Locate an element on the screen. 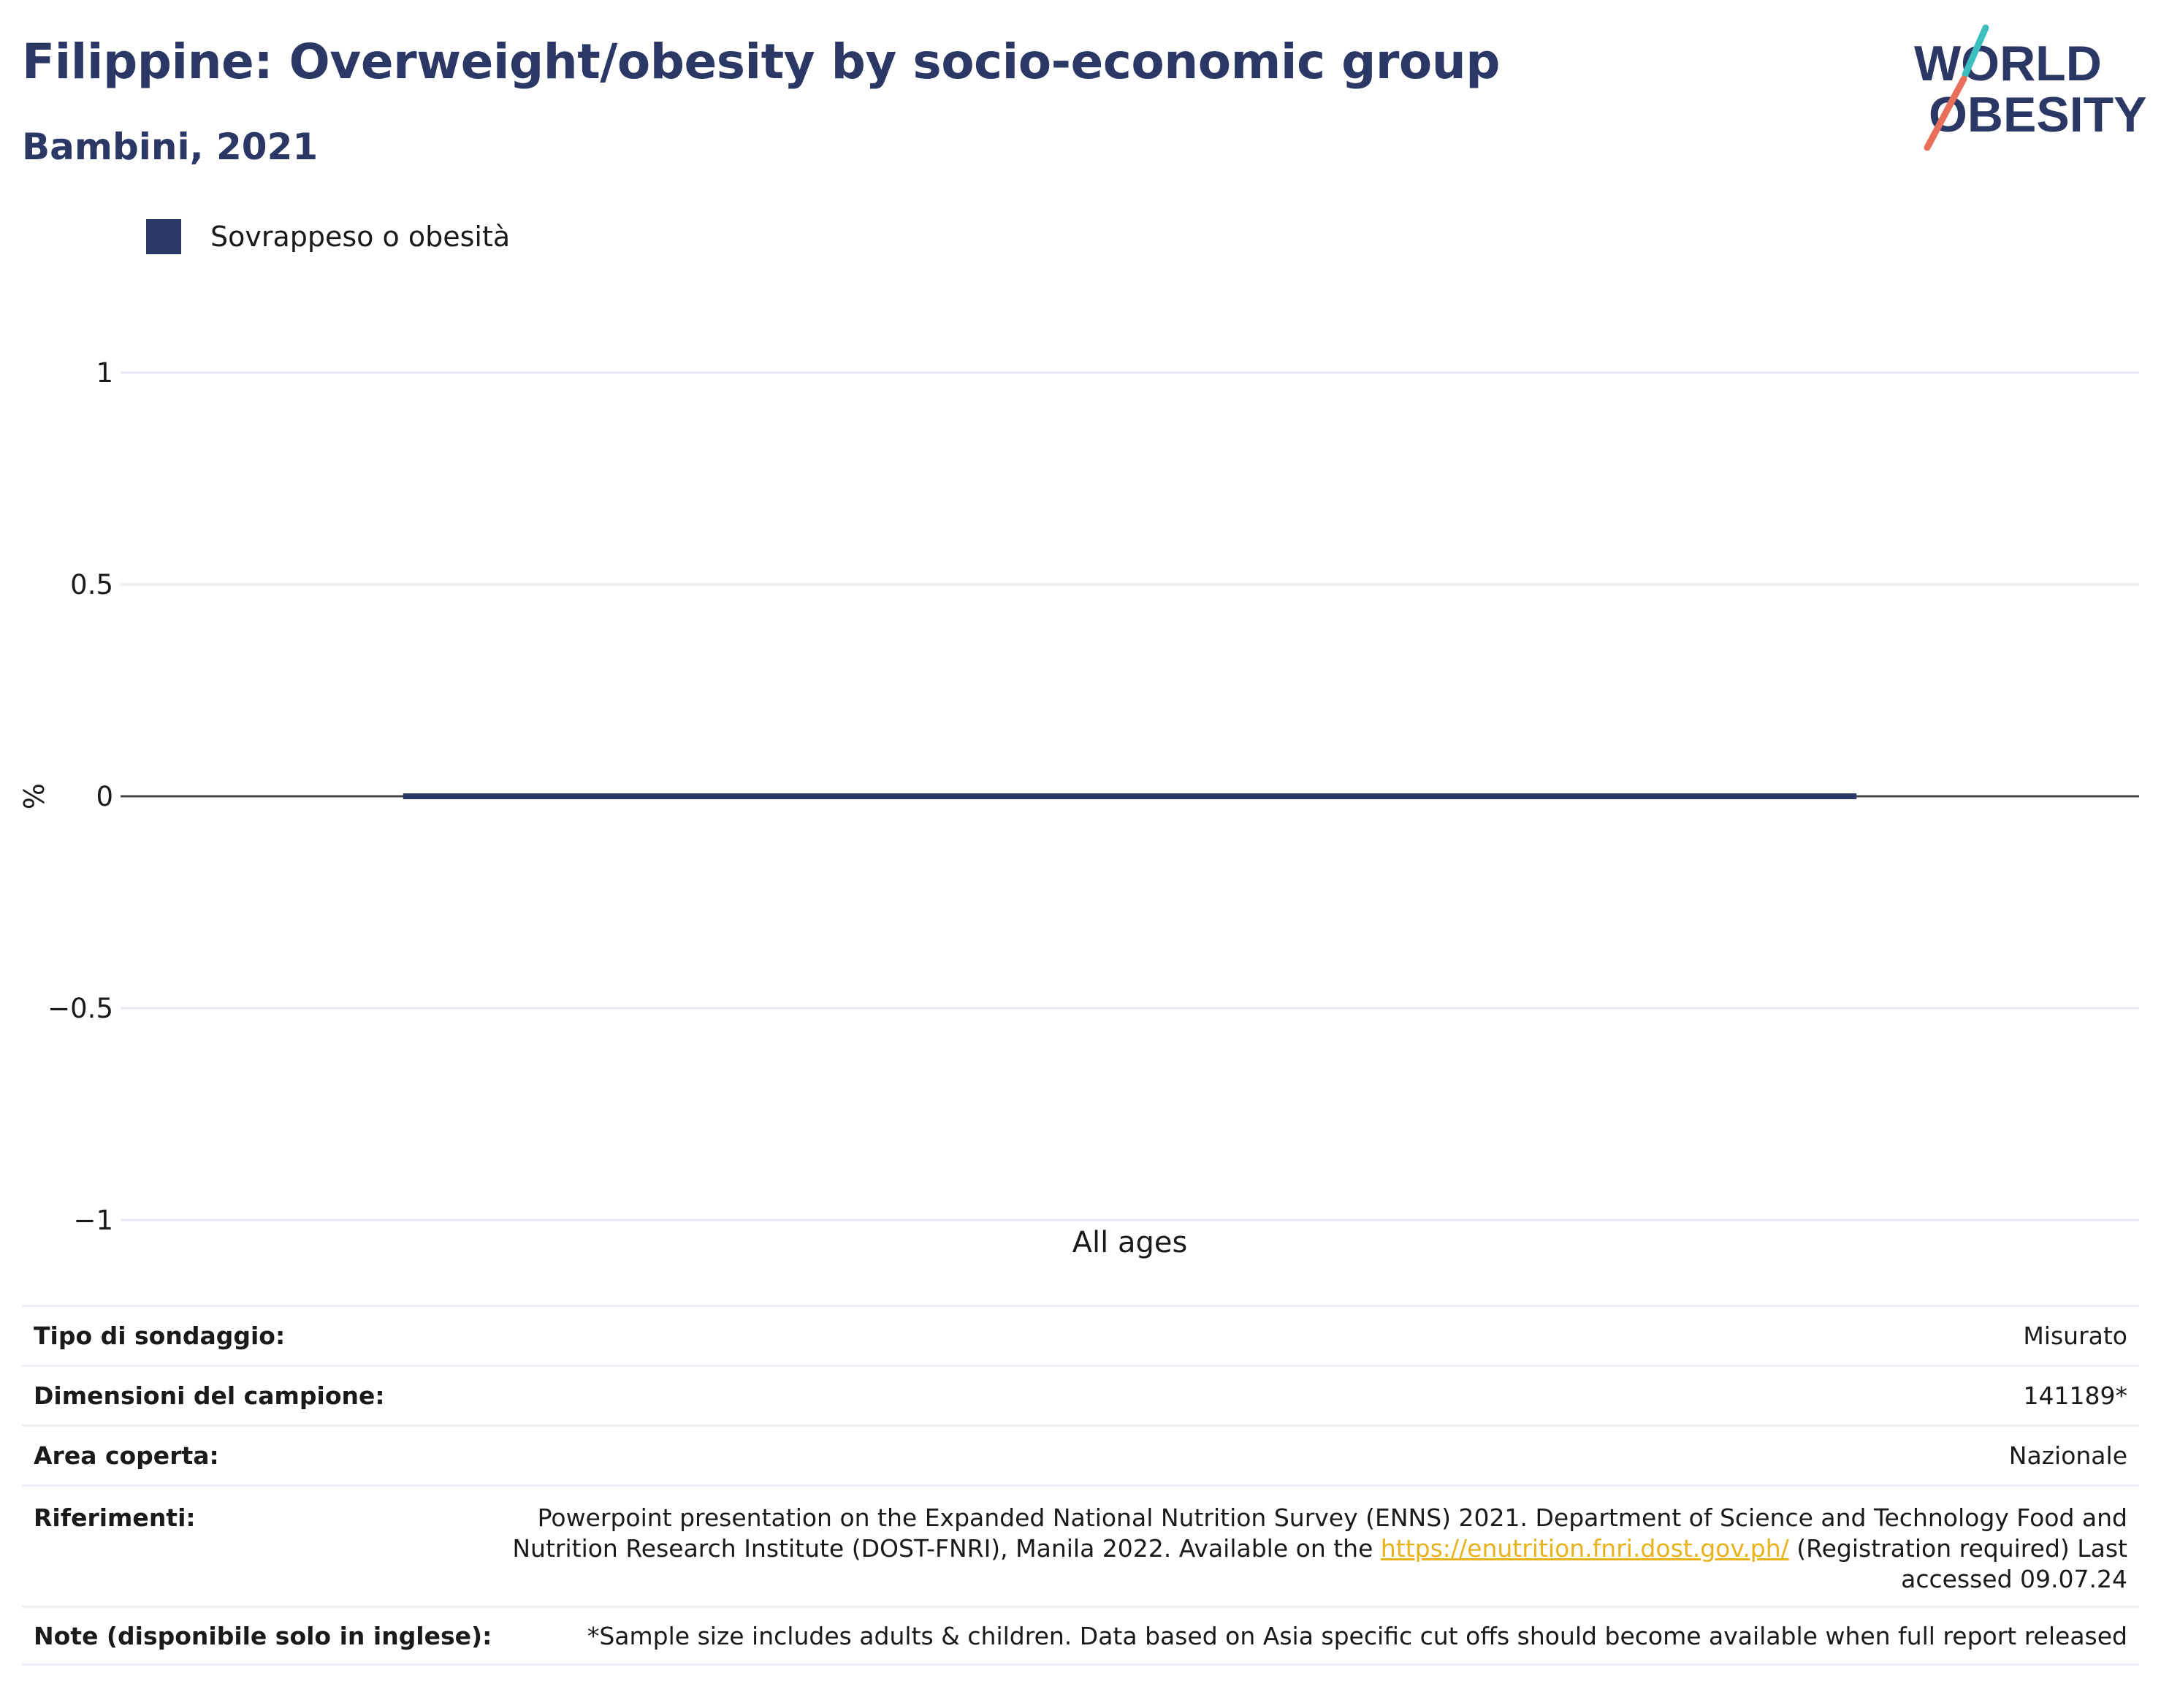 The width and height of the screenshot is (2161, 1708). y-axis-label: % is located at coordinates (34, 796).